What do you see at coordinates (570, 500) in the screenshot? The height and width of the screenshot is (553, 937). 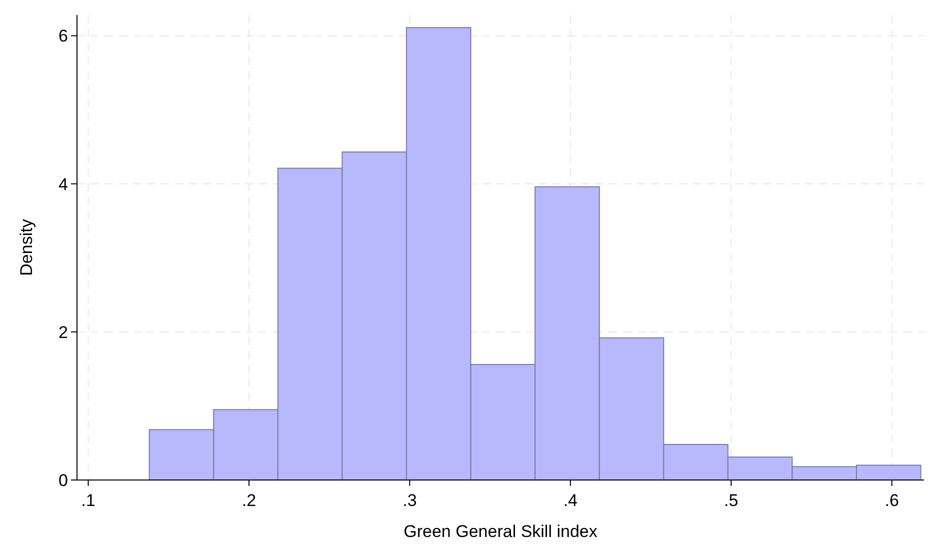 I see `x-tick-label: .4` at bounding box center [570, 500].